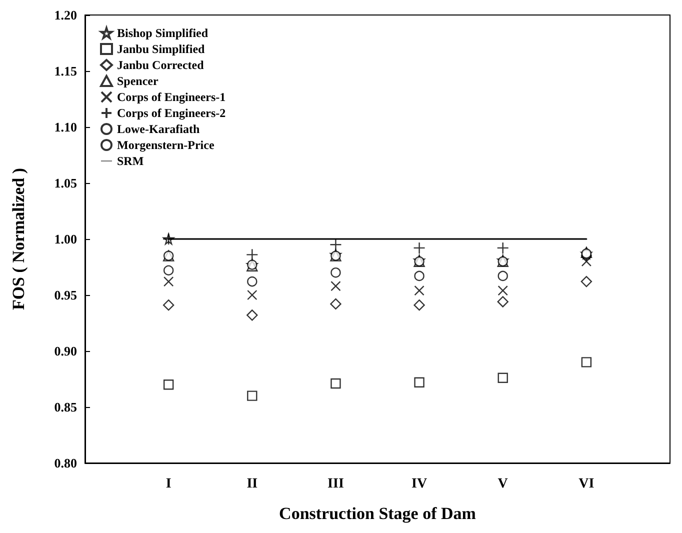  I want to click on x-tick-label: VI, so click(586, 484).